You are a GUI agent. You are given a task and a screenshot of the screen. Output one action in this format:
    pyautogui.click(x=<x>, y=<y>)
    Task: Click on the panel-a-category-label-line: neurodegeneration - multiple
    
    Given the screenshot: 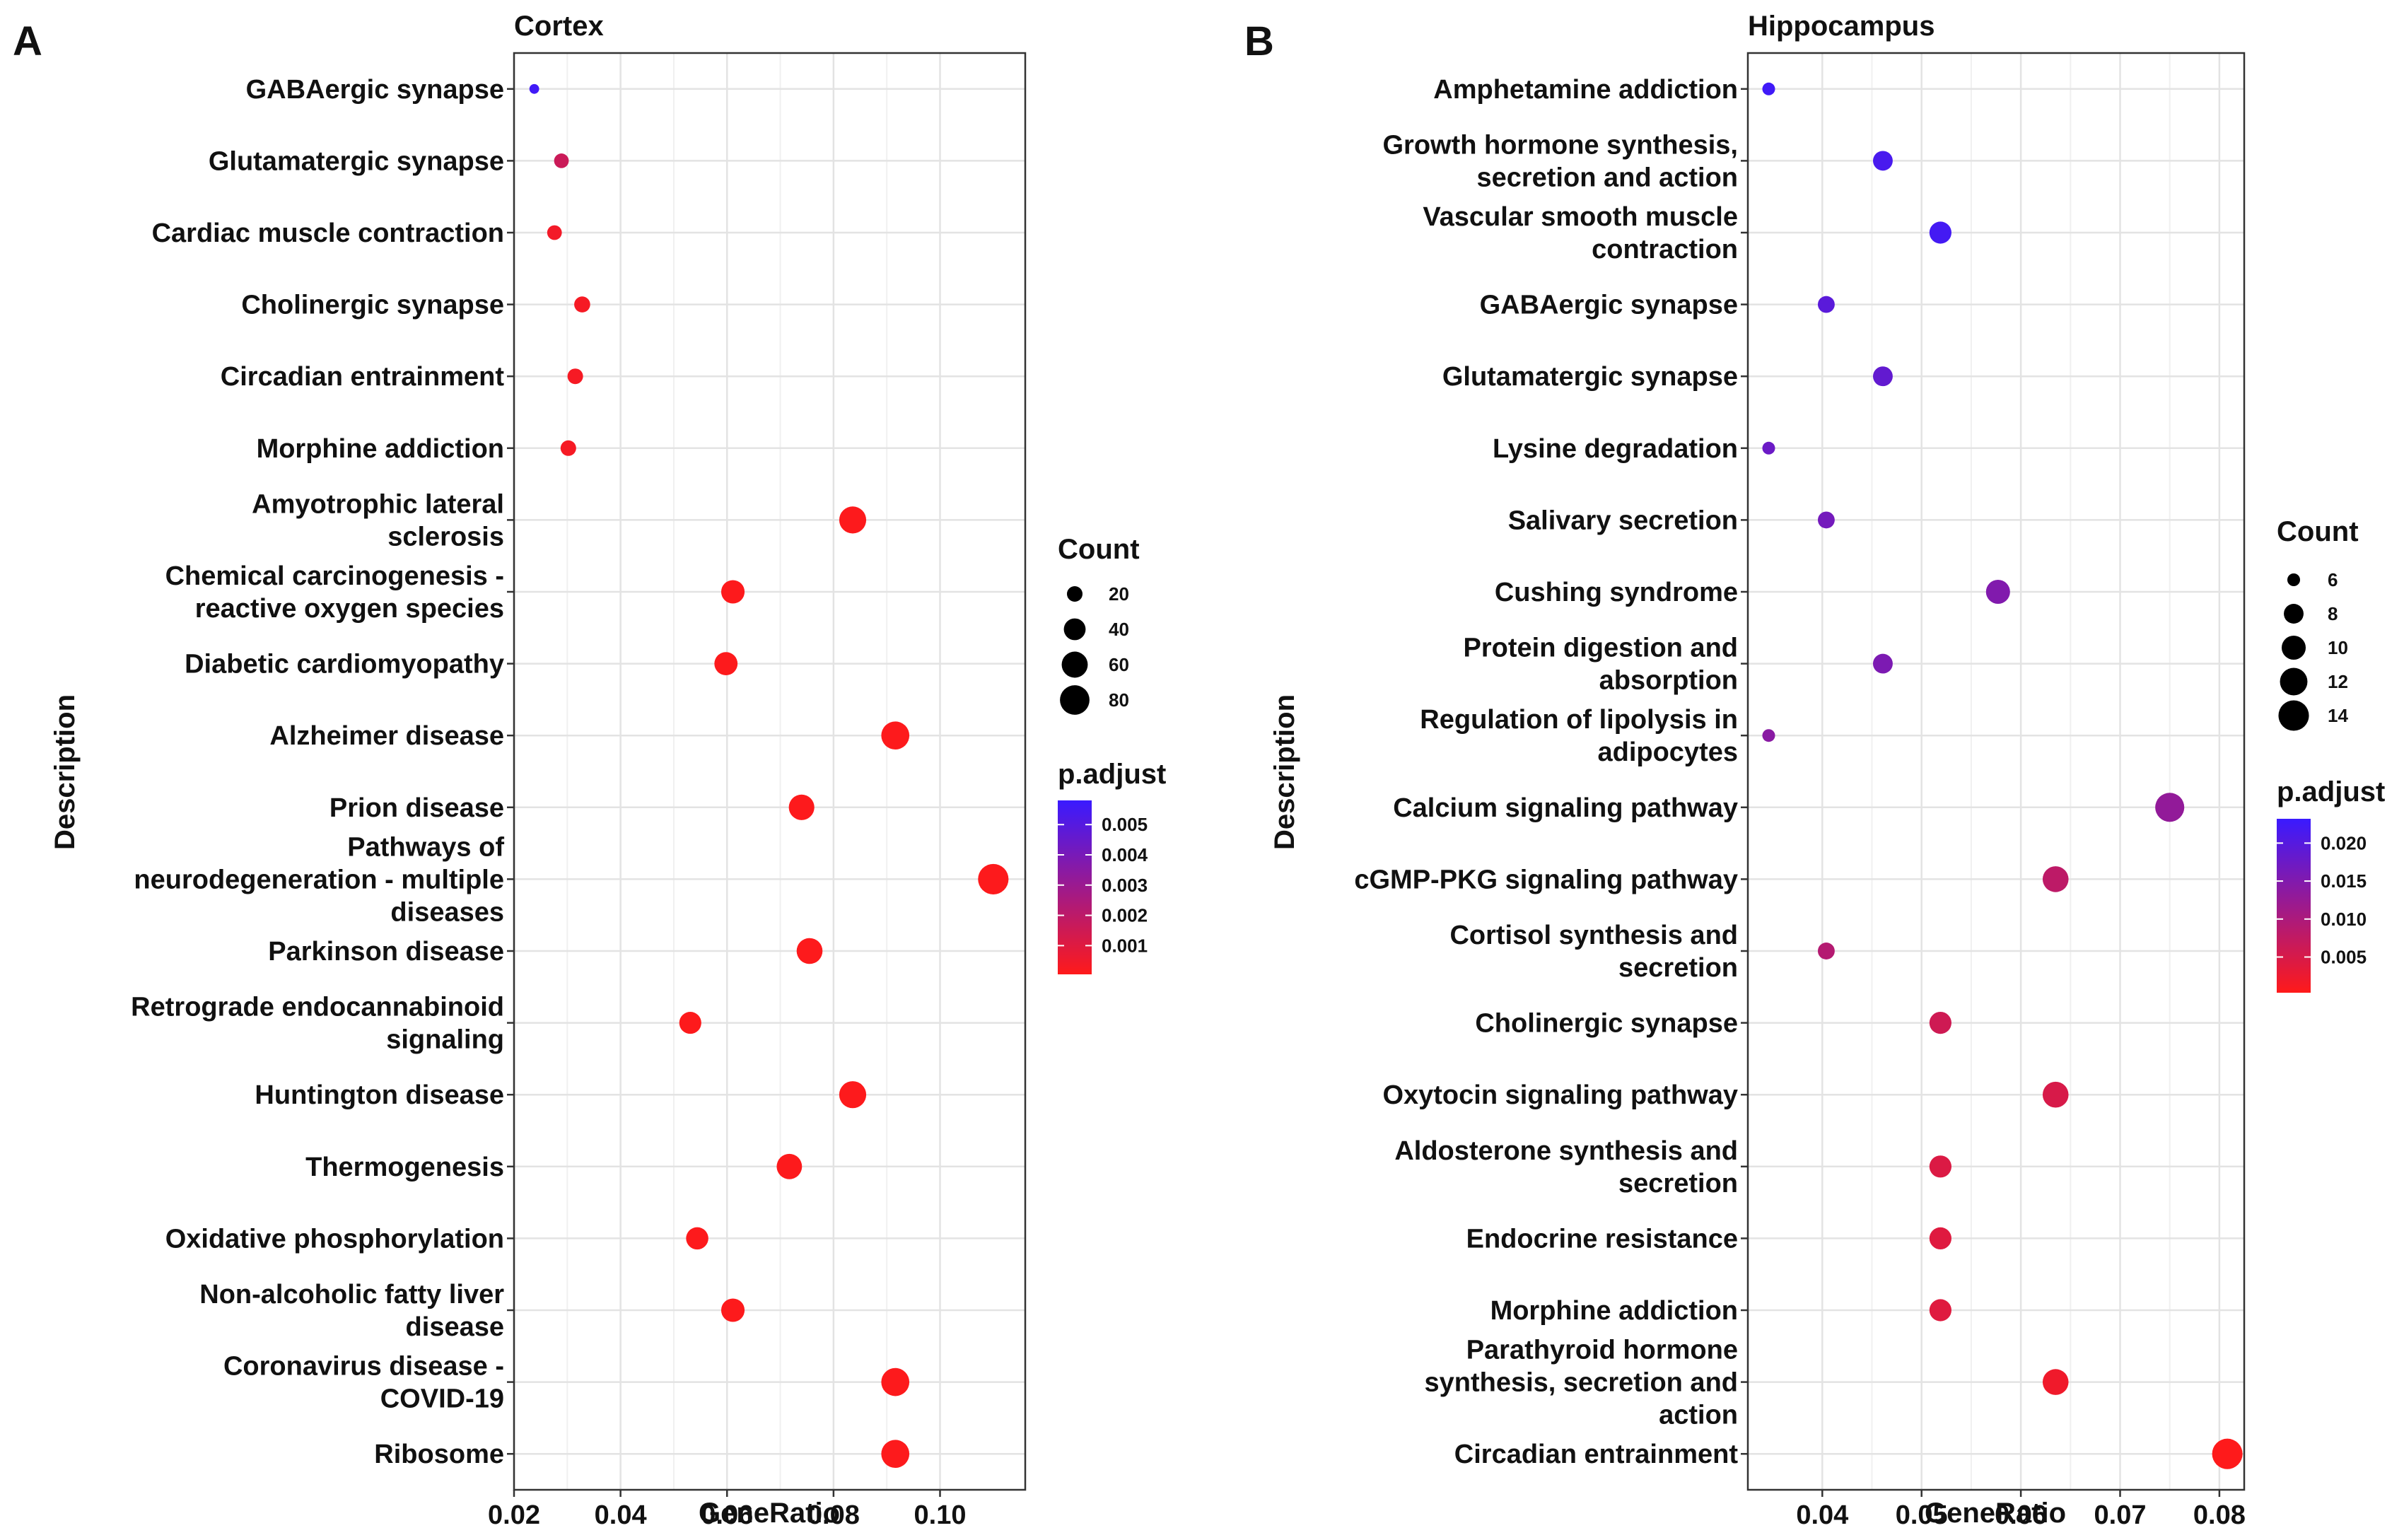 What is the action you would take?
    pyautogui.click(x=319, y=880)
    